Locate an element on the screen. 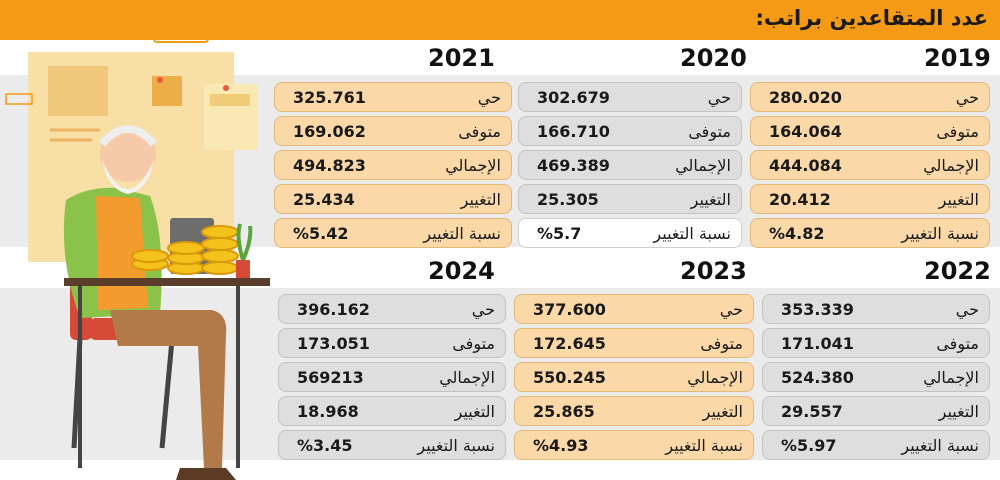  value-change: 25.434 is located at coordinates (324, 199).